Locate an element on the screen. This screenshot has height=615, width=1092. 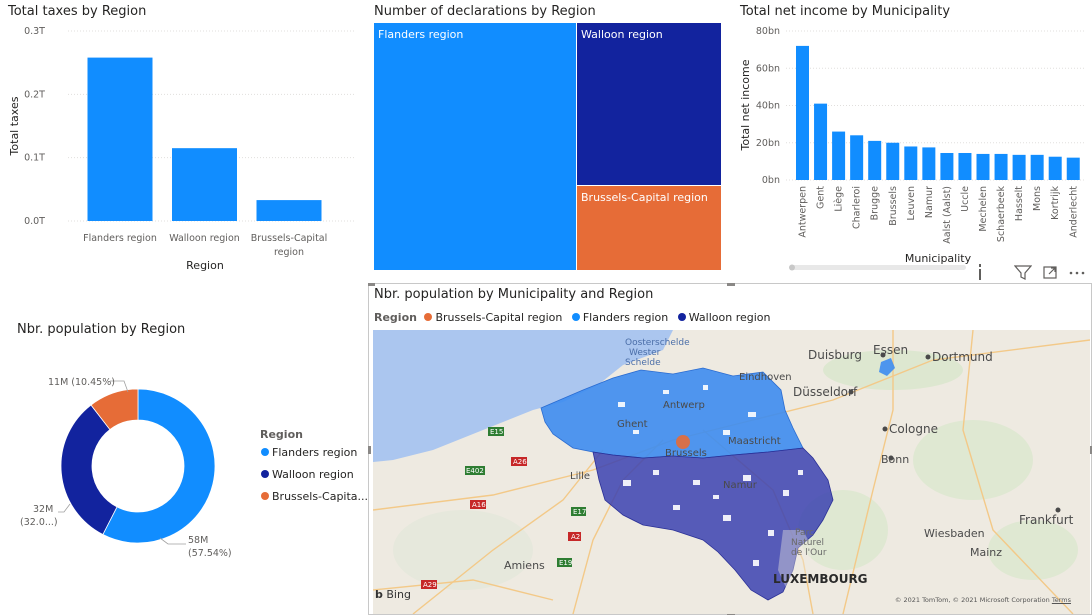
road-shield: A26 is located at coordinates (520, 462).